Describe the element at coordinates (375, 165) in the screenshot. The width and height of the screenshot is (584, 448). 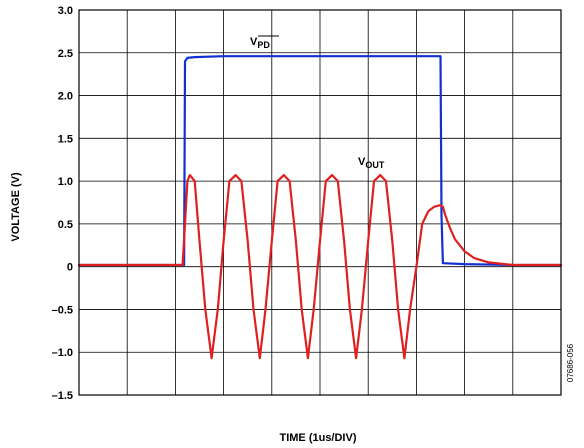
I see `series-label-vout-sub: OUT` at that location.